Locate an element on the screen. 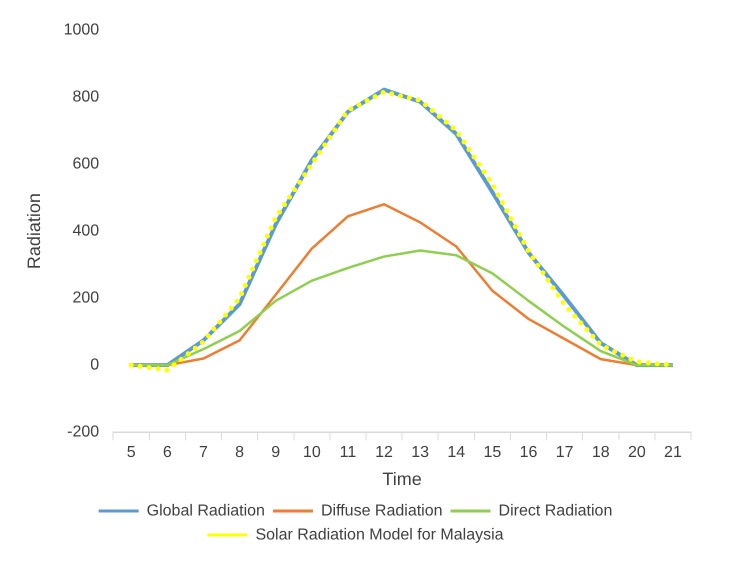  legend-label: Solar Radiation Model for Malaysia is located at coordinates (379, 535).